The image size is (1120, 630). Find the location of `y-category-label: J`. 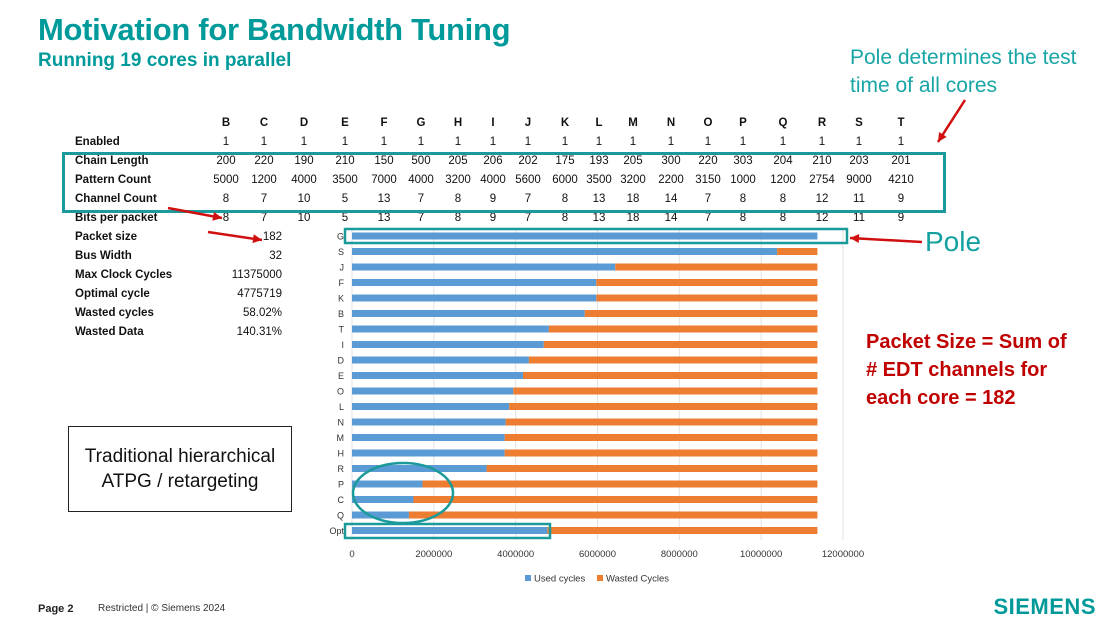

y-category-label: J is located at coordinates (342, 268).